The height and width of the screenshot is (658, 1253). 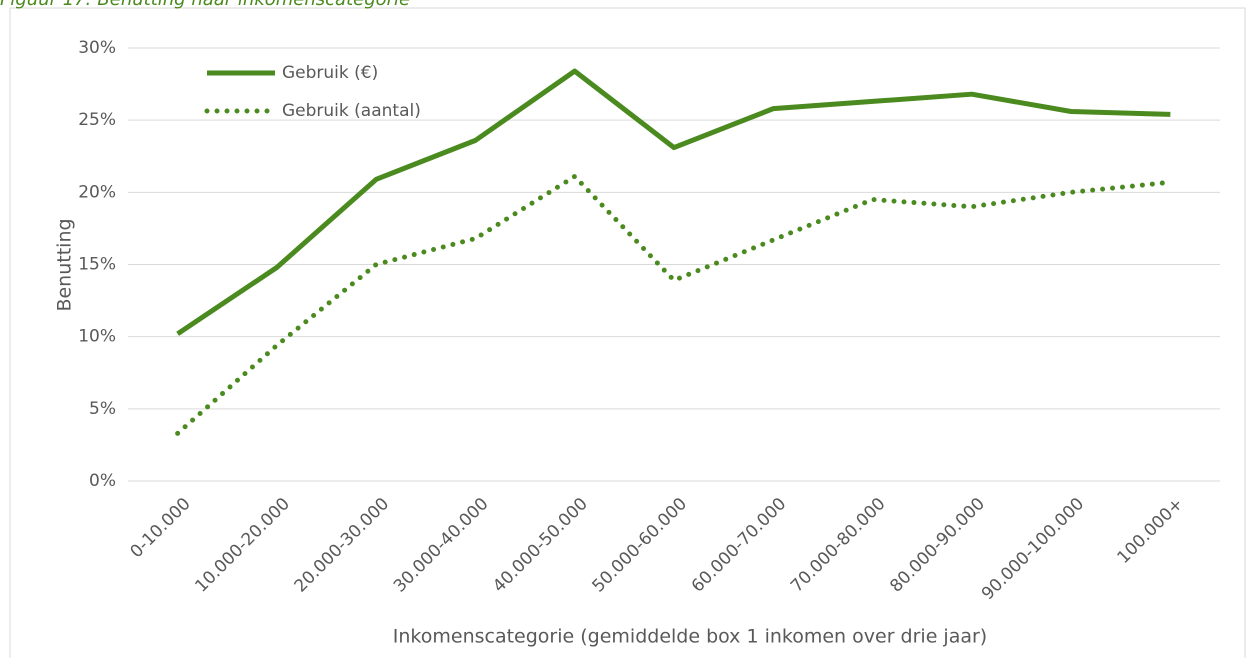 What do you see at coordinates (639, 545) in the screenshot?
I see `x-tick-label: 50.000-60.000` at bounding box center [639, 545].